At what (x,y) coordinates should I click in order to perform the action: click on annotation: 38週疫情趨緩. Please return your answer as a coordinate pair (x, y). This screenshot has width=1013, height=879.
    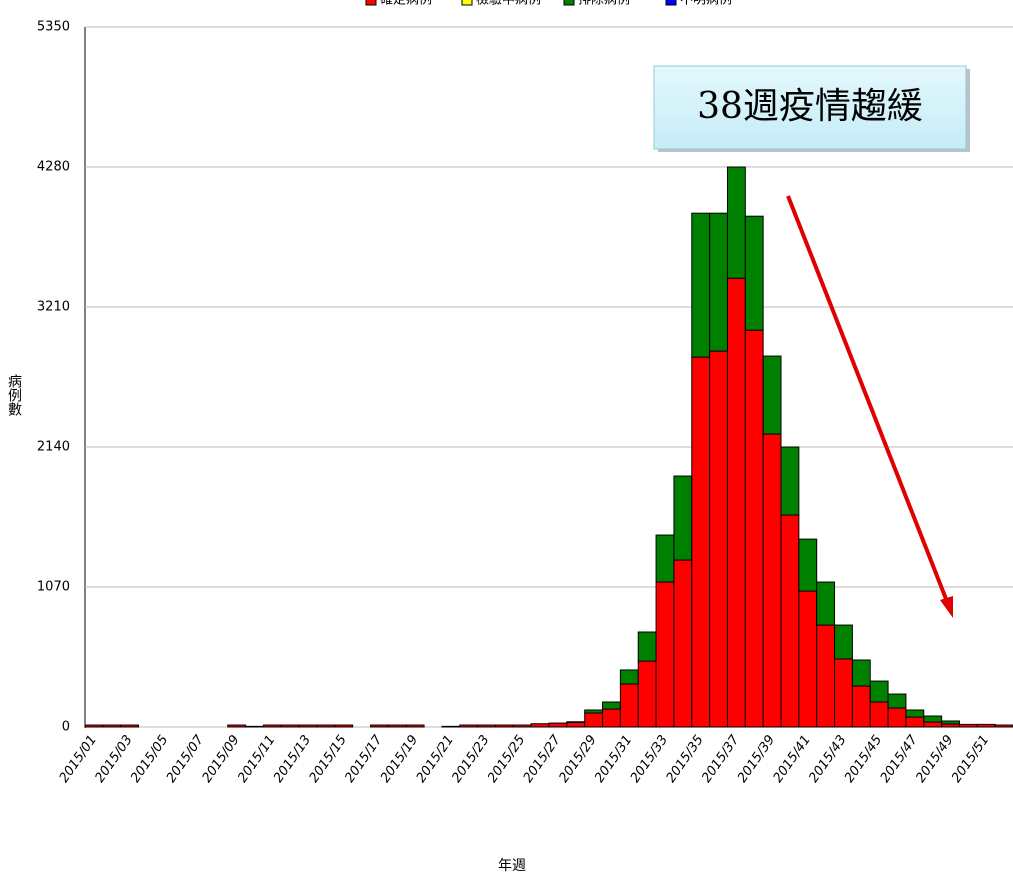
    Looking at the image, I should click on (810, 106).